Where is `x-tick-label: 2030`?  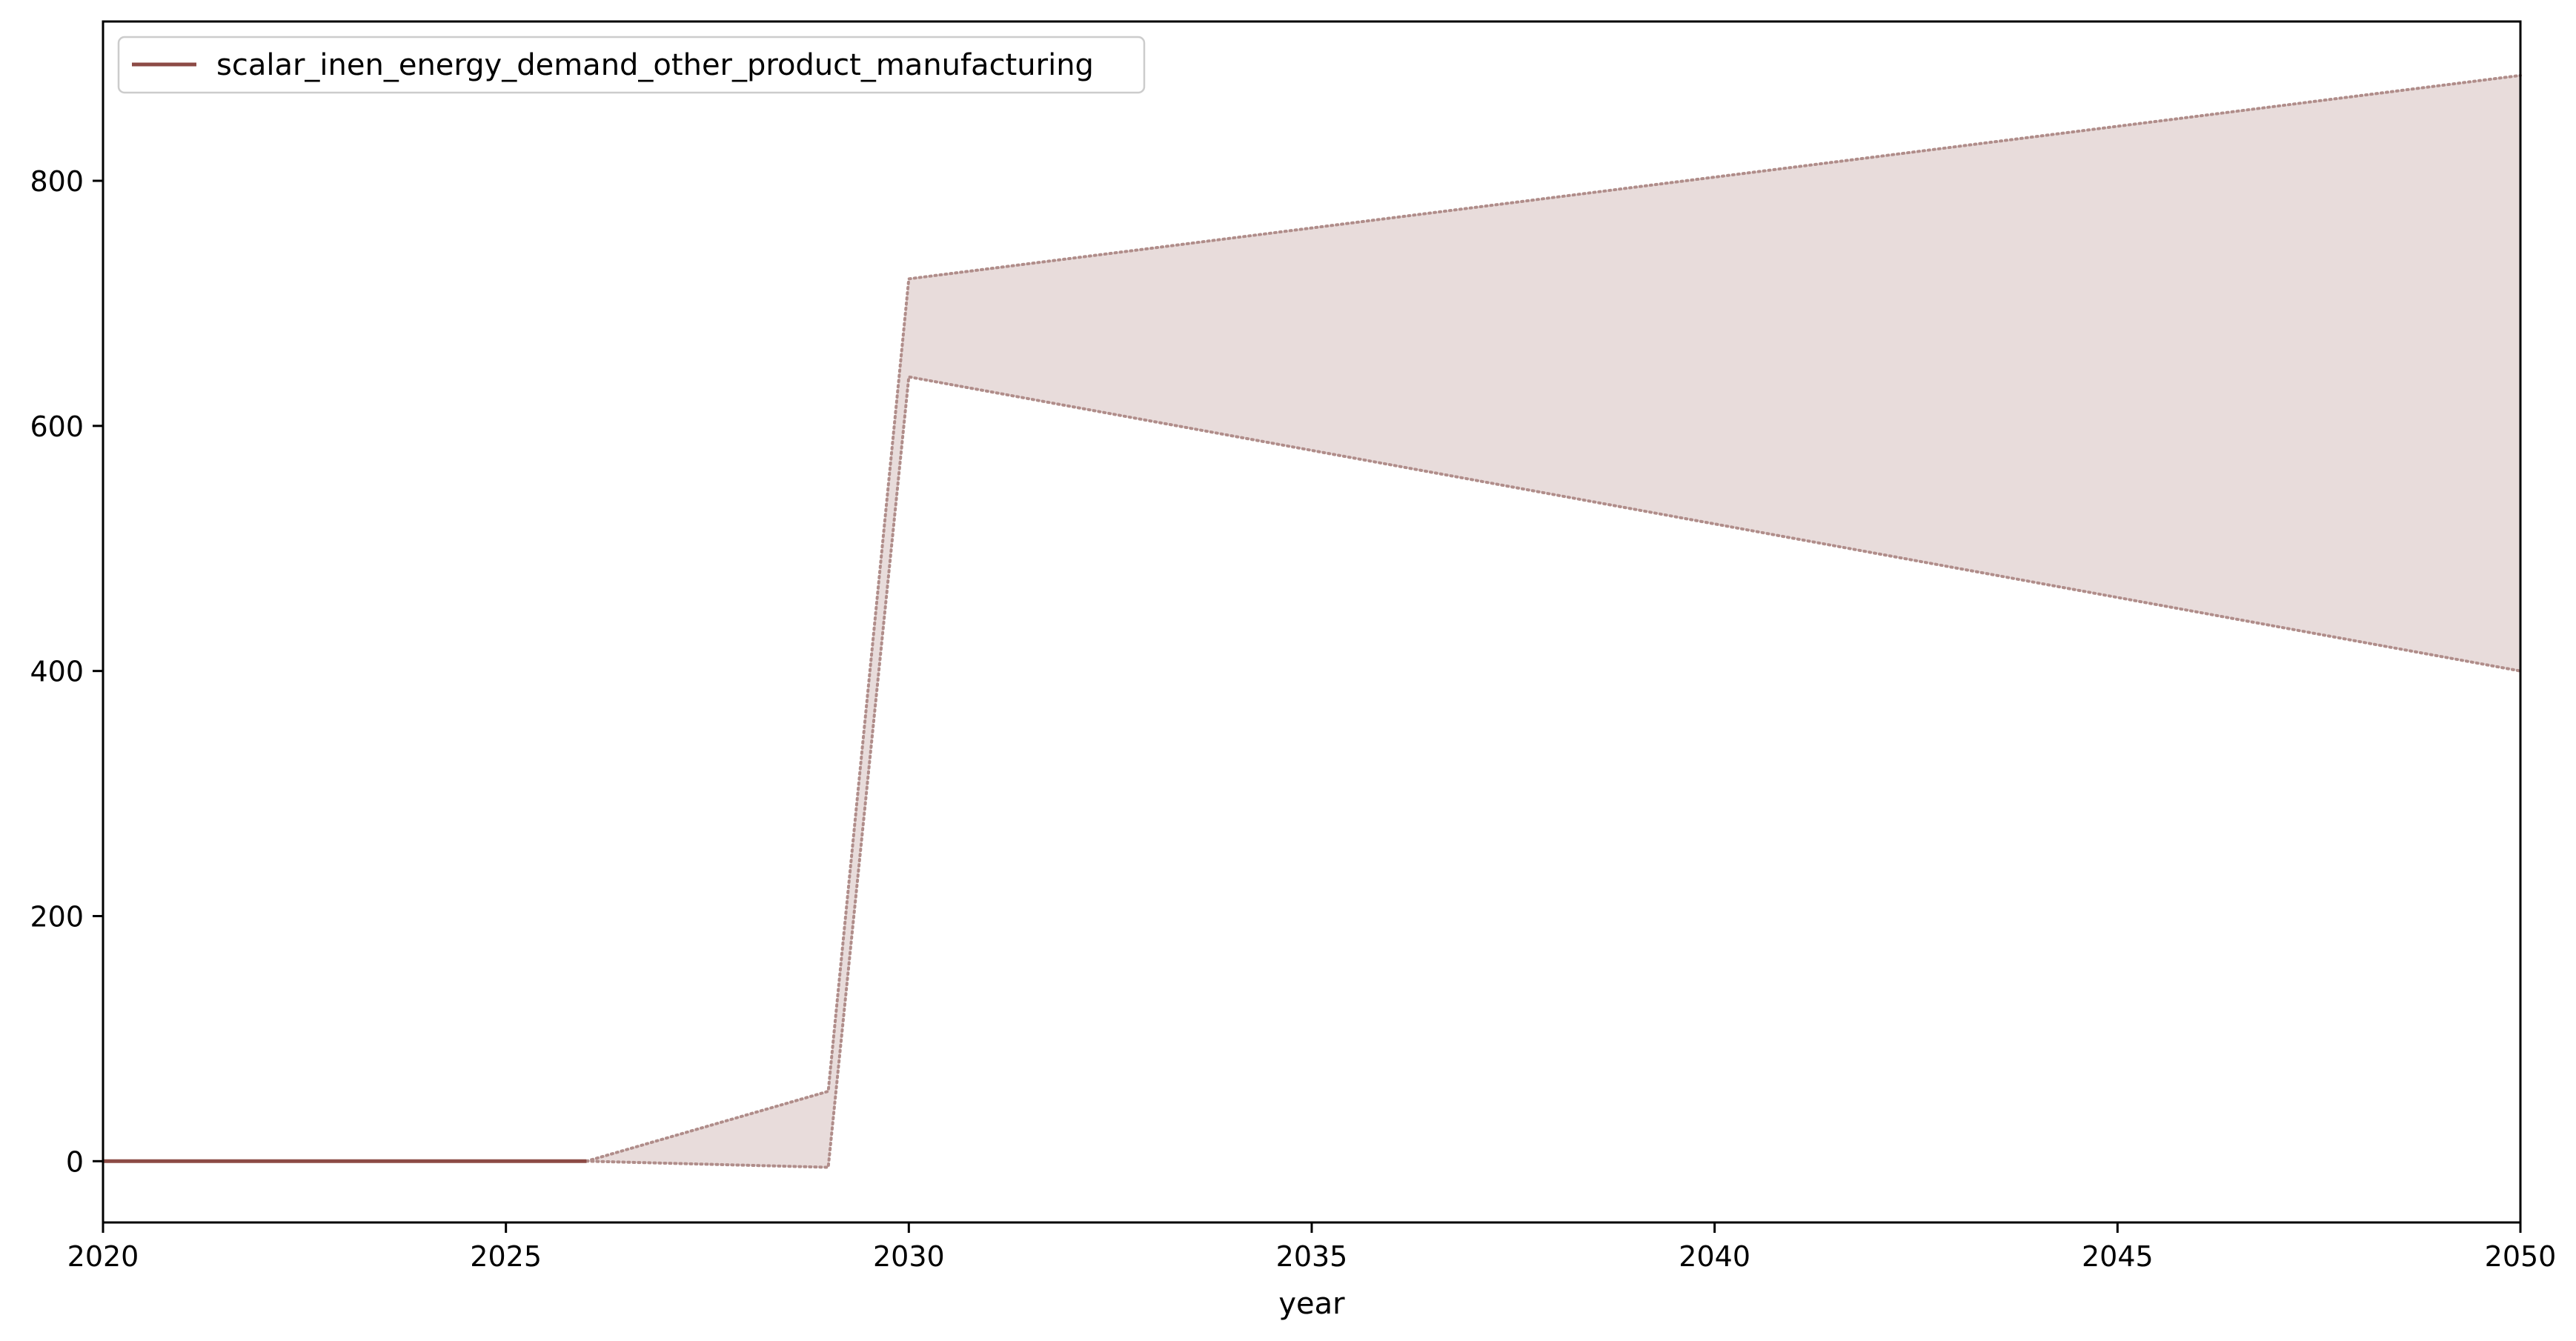
x-tick-label: 2030 is located at coordinates (909, 1256).